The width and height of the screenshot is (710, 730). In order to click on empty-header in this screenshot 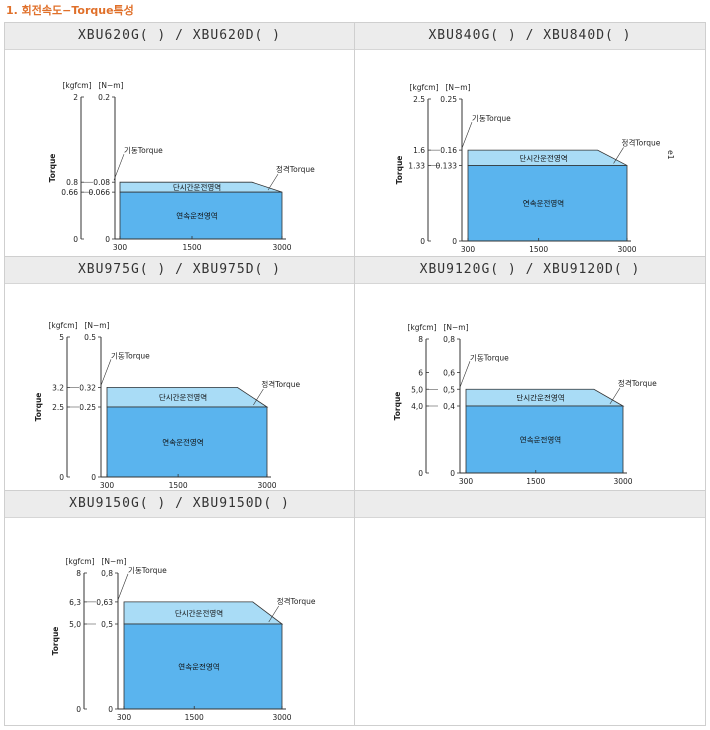, I will do `click(530, 504)`.